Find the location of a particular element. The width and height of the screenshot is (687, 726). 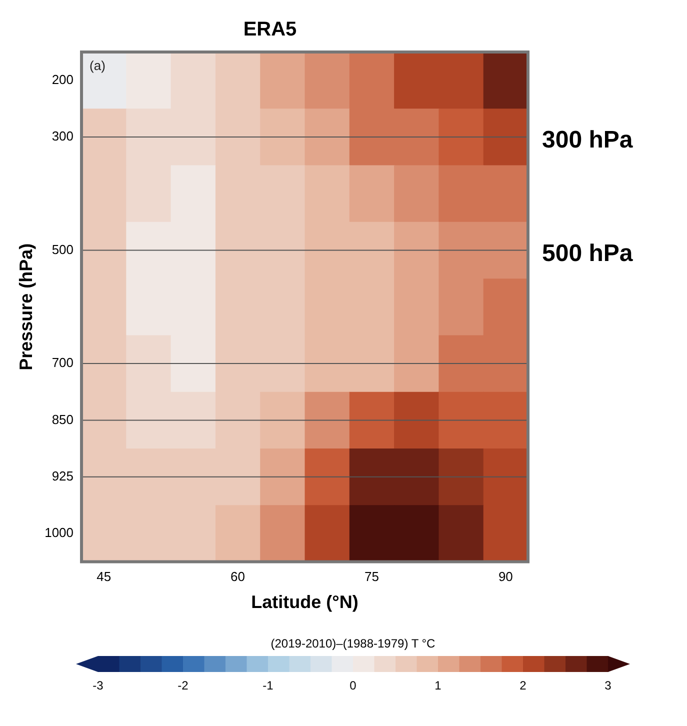

y-tick-label: 300 is located at coordinates (63, 136).